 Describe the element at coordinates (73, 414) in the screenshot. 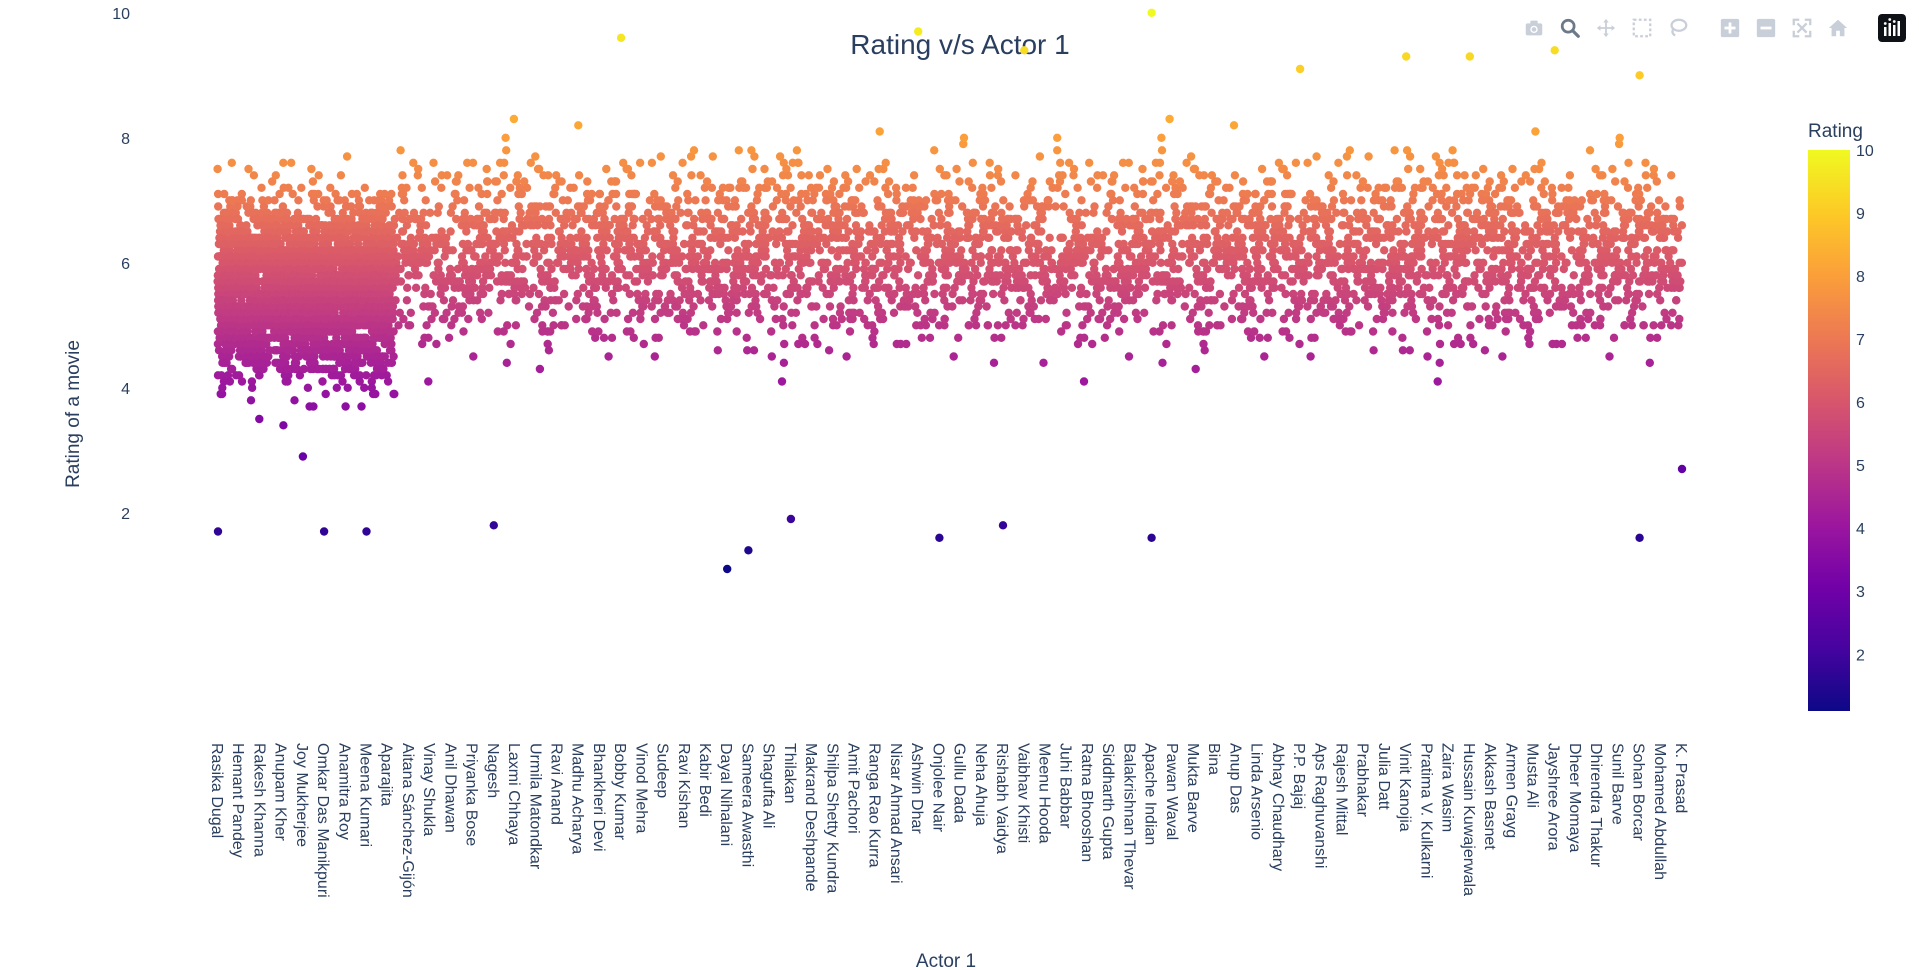

I see `y-axis-label: Rating of a movie` at that location.